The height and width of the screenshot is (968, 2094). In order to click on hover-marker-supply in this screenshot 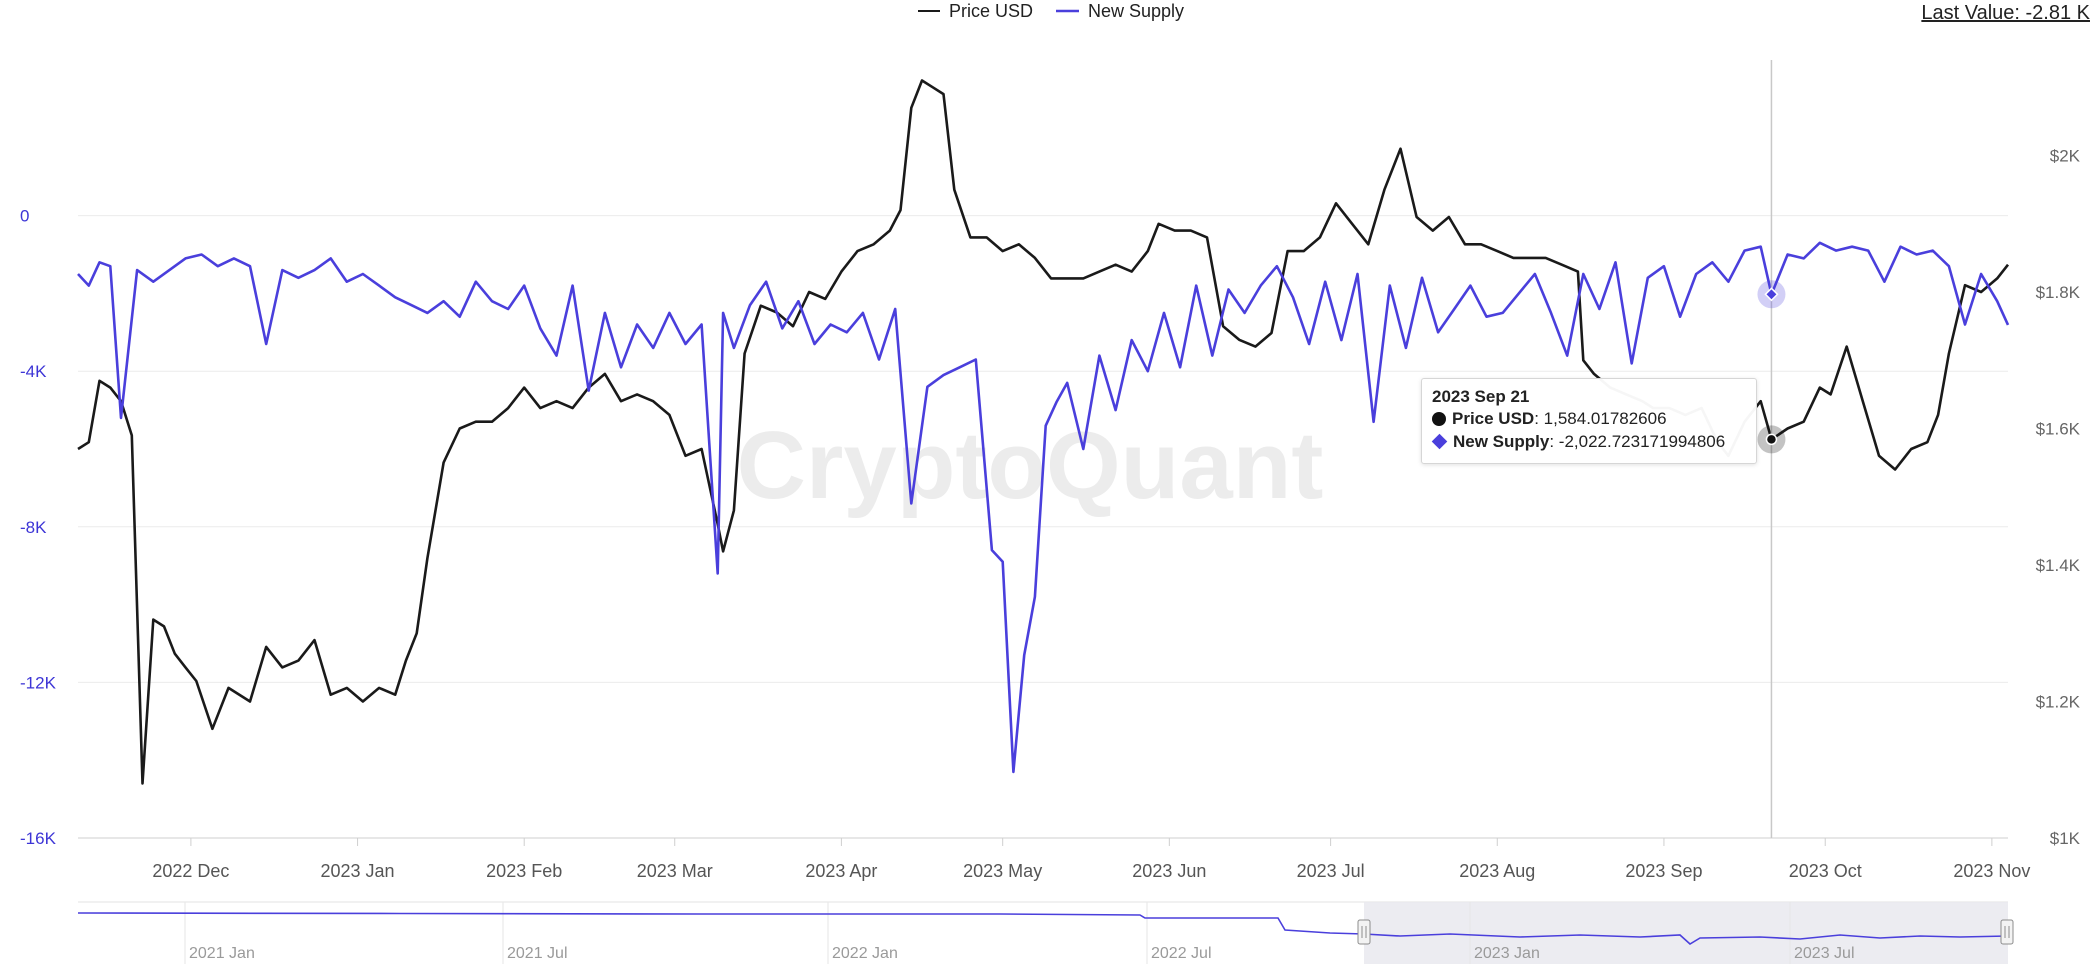, I will do `click(1771, 294)`.